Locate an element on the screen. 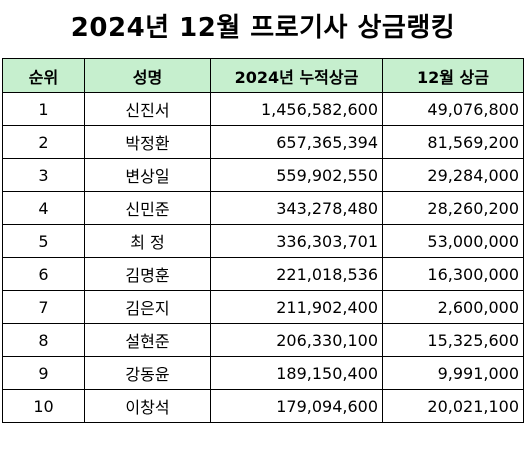 This screenshot has height=451, width=526. table-row: 9 강동윤 189,150,400 9,991,000 is located at coordinates (263, 373).